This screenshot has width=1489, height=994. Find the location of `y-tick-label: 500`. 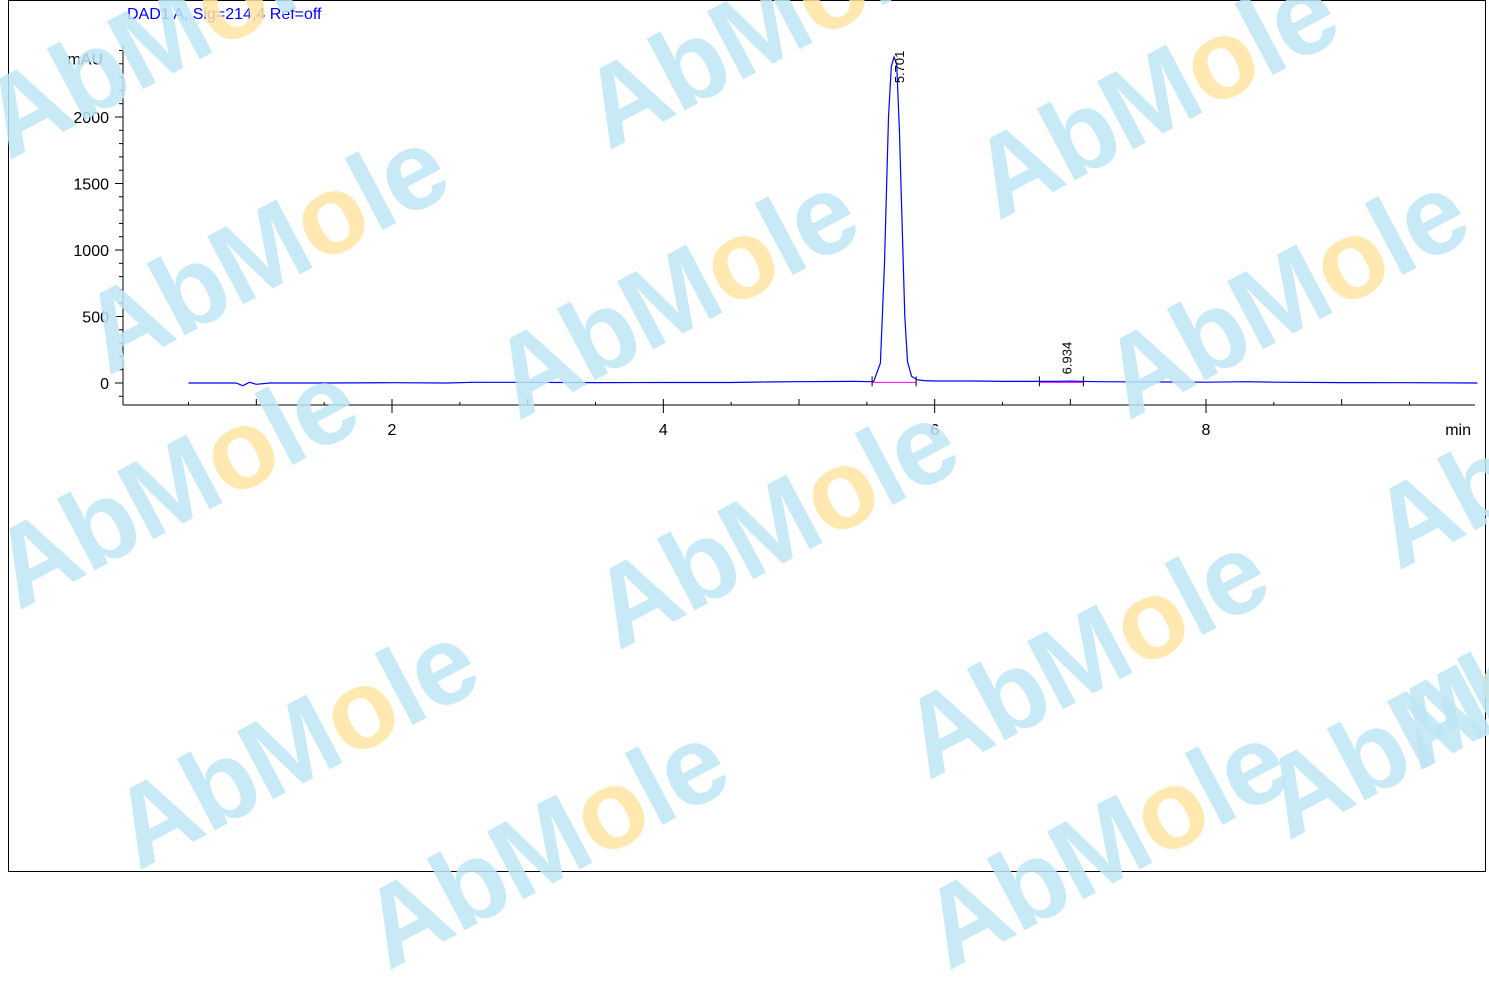

y-tick-label: 500 is located at coordinates (95, 318).